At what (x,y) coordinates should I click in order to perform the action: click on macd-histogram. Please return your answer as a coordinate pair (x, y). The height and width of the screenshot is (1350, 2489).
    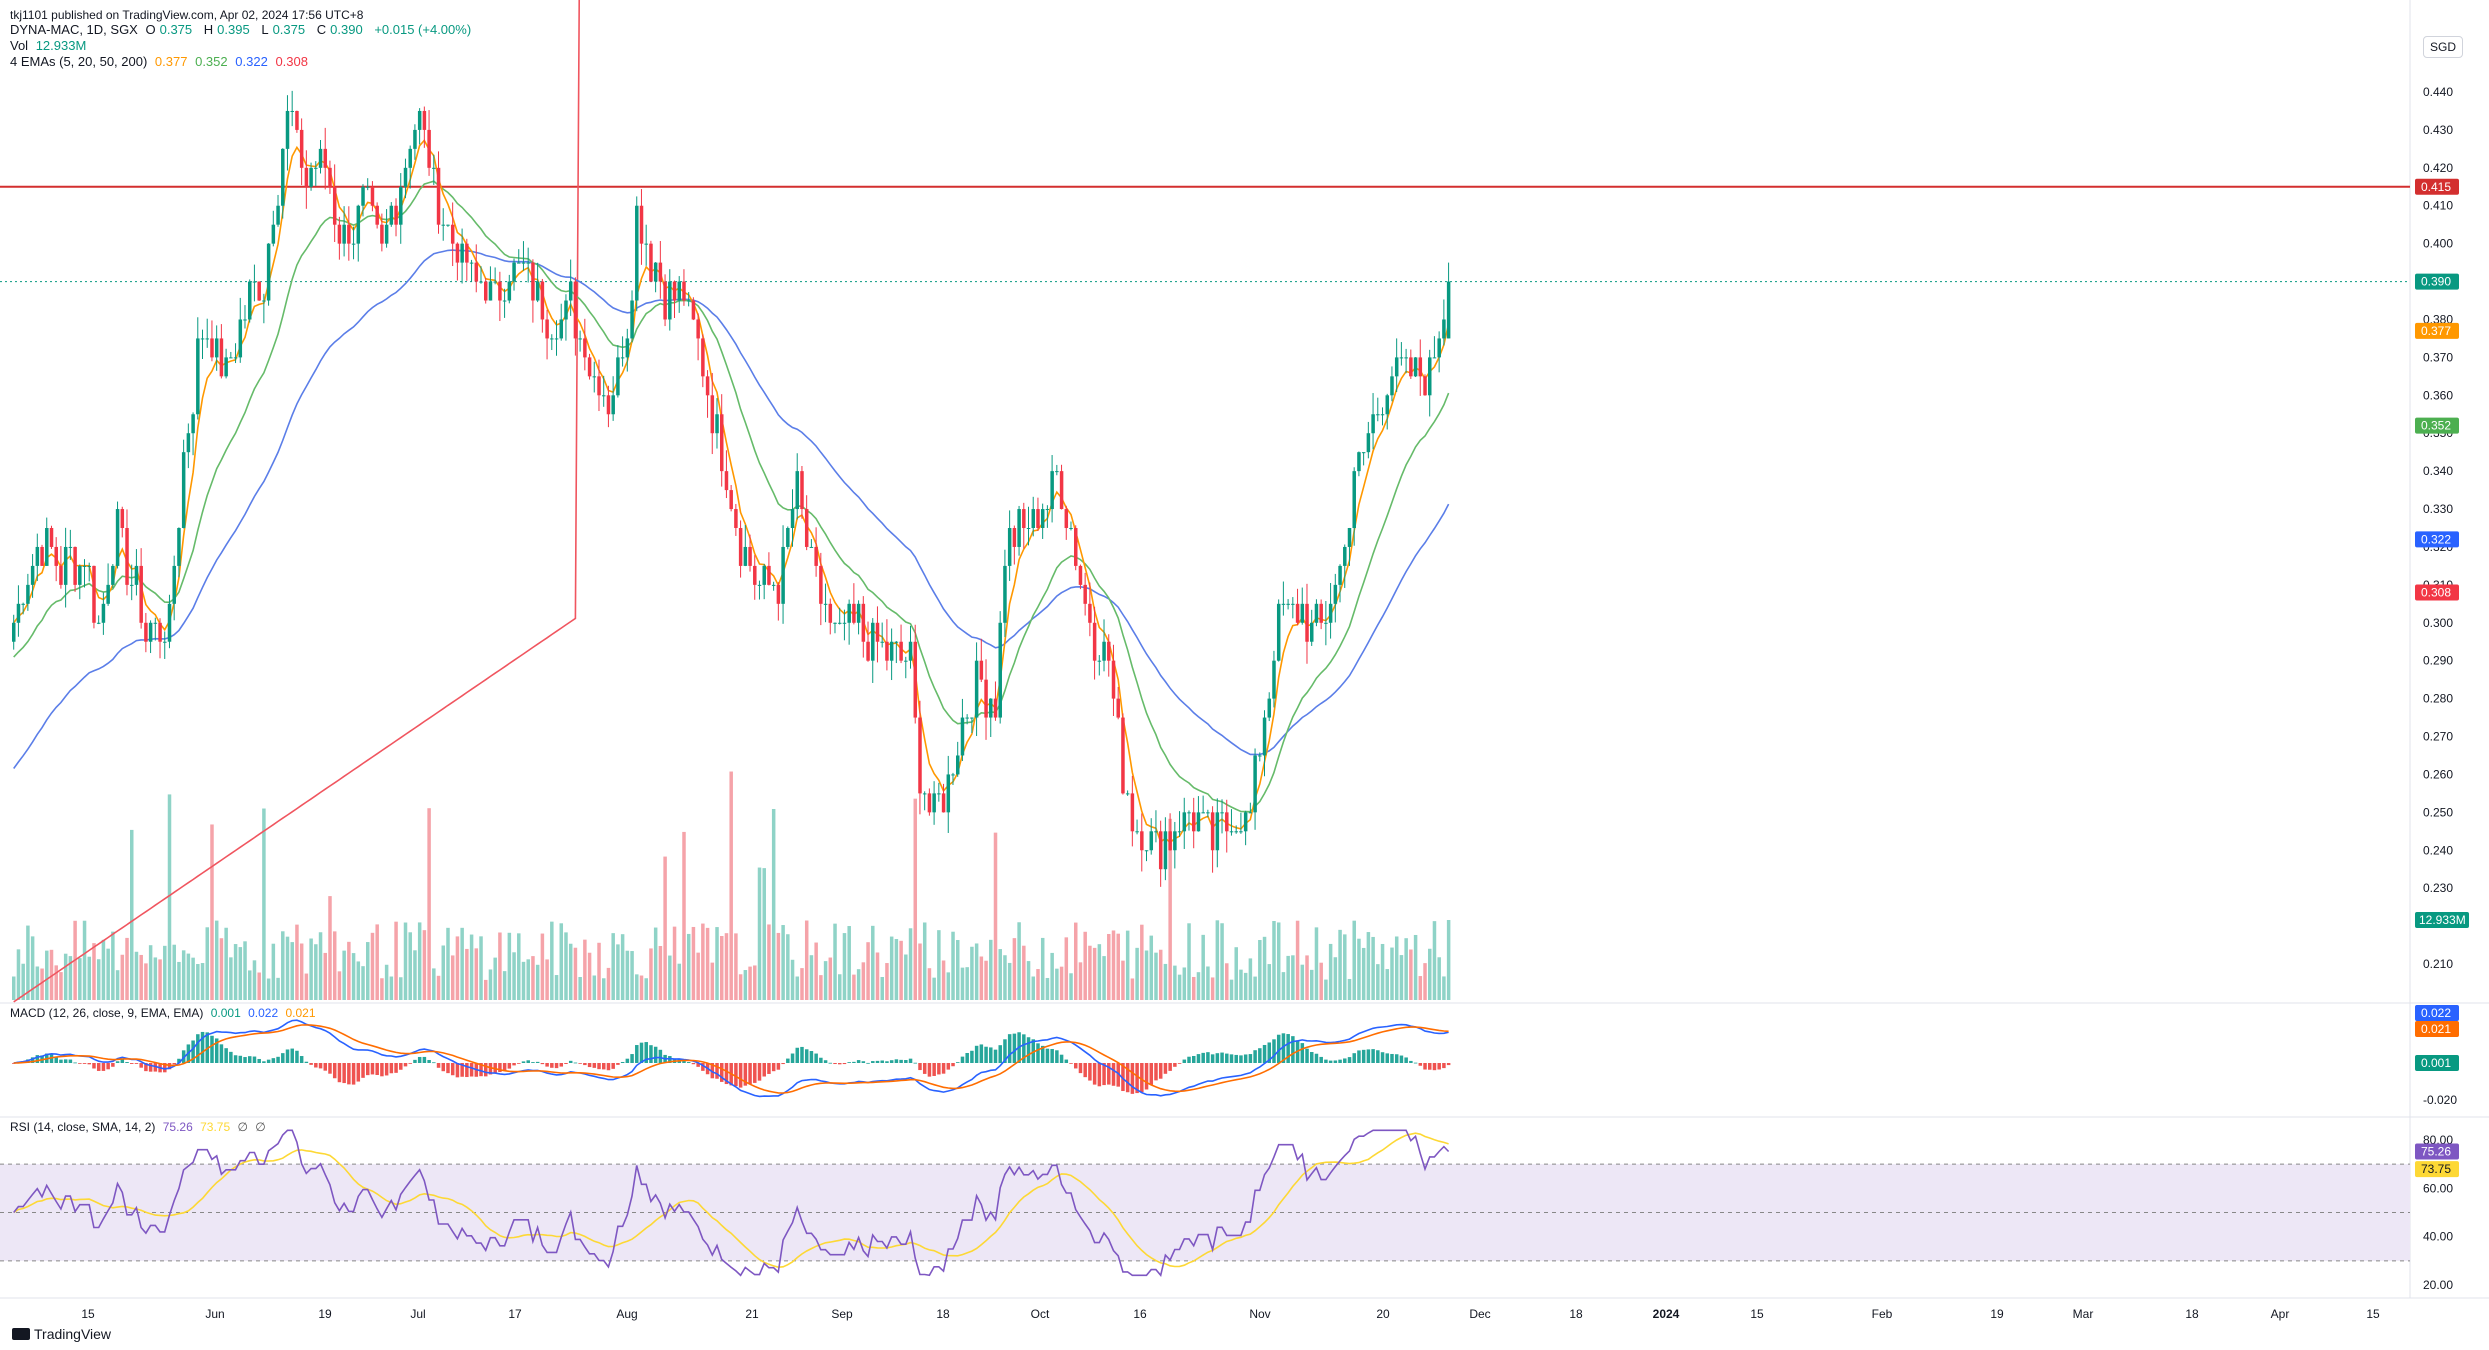
    Looking at the image, I should click on (731, 1062).